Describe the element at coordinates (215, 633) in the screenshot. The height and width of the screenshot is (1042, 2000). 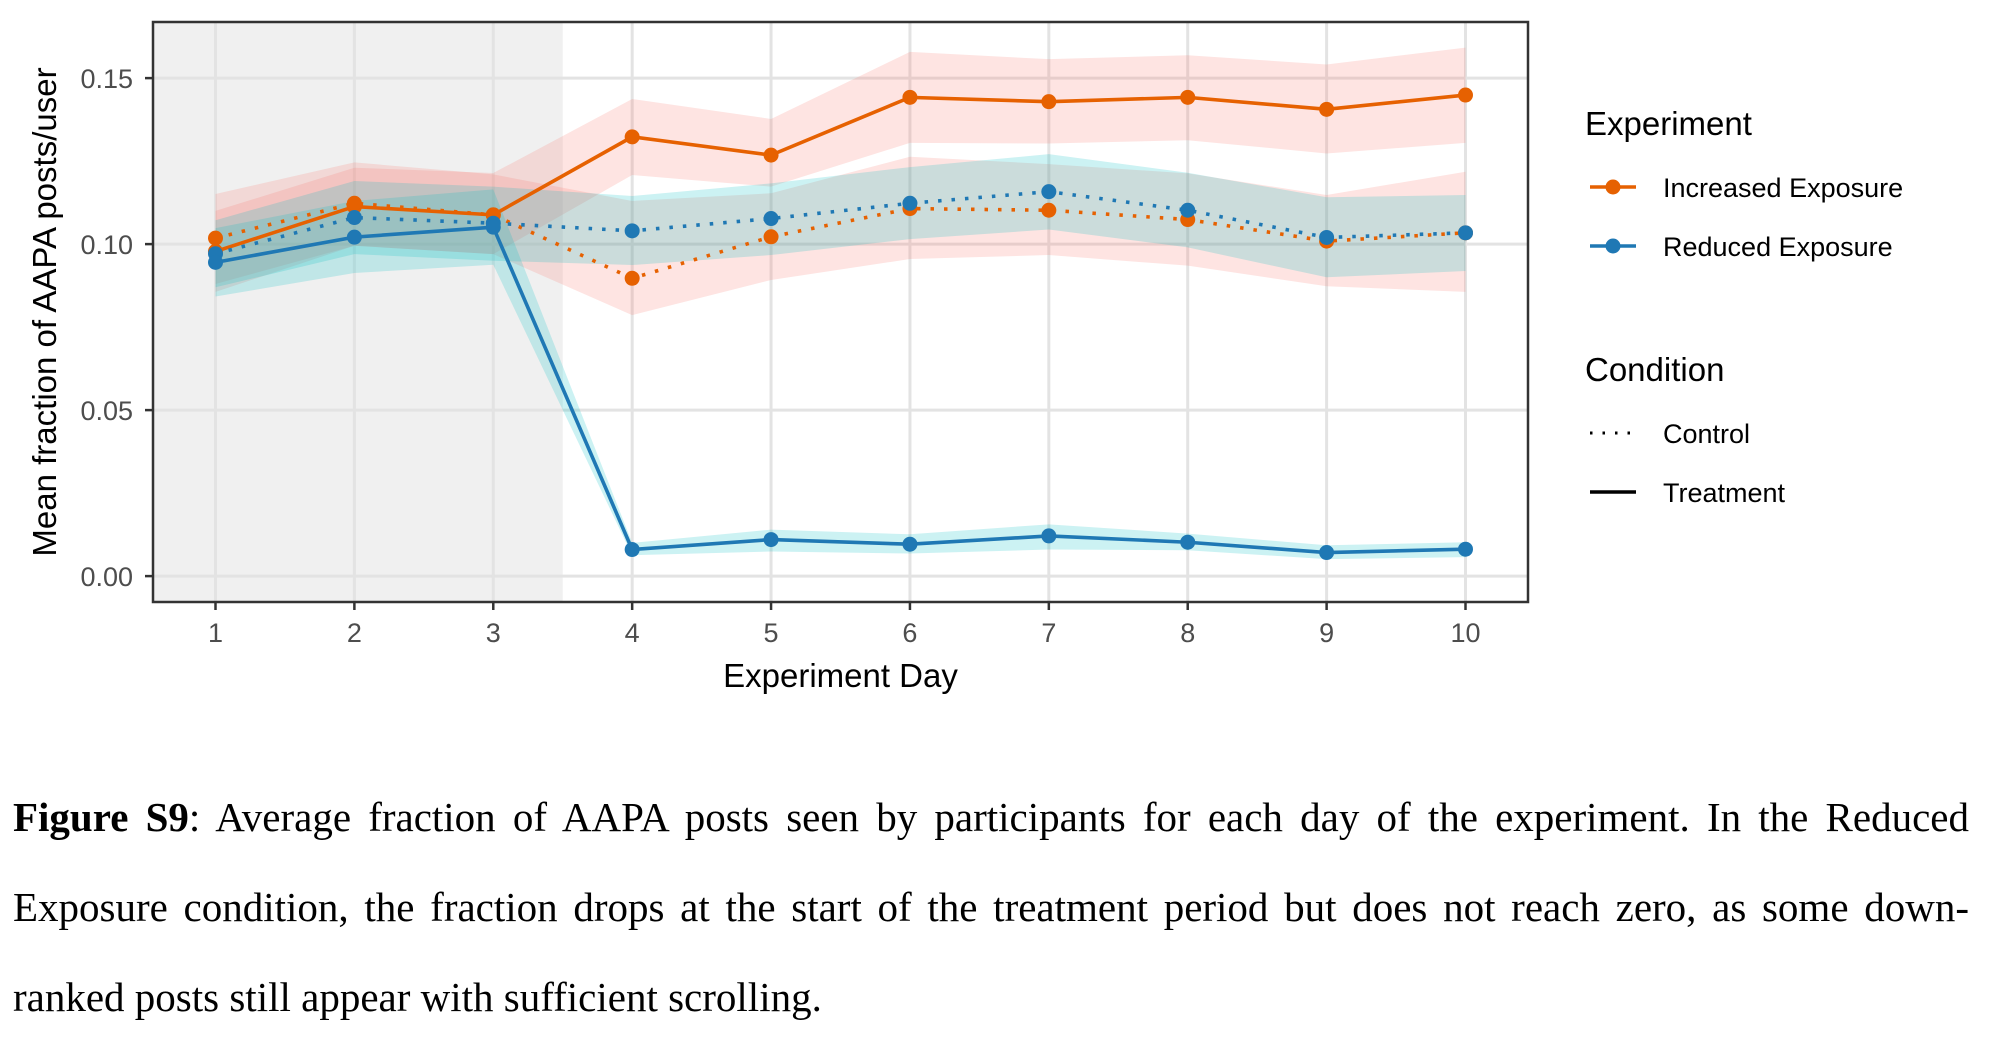
I see `x-tick-label: 1` at that location.